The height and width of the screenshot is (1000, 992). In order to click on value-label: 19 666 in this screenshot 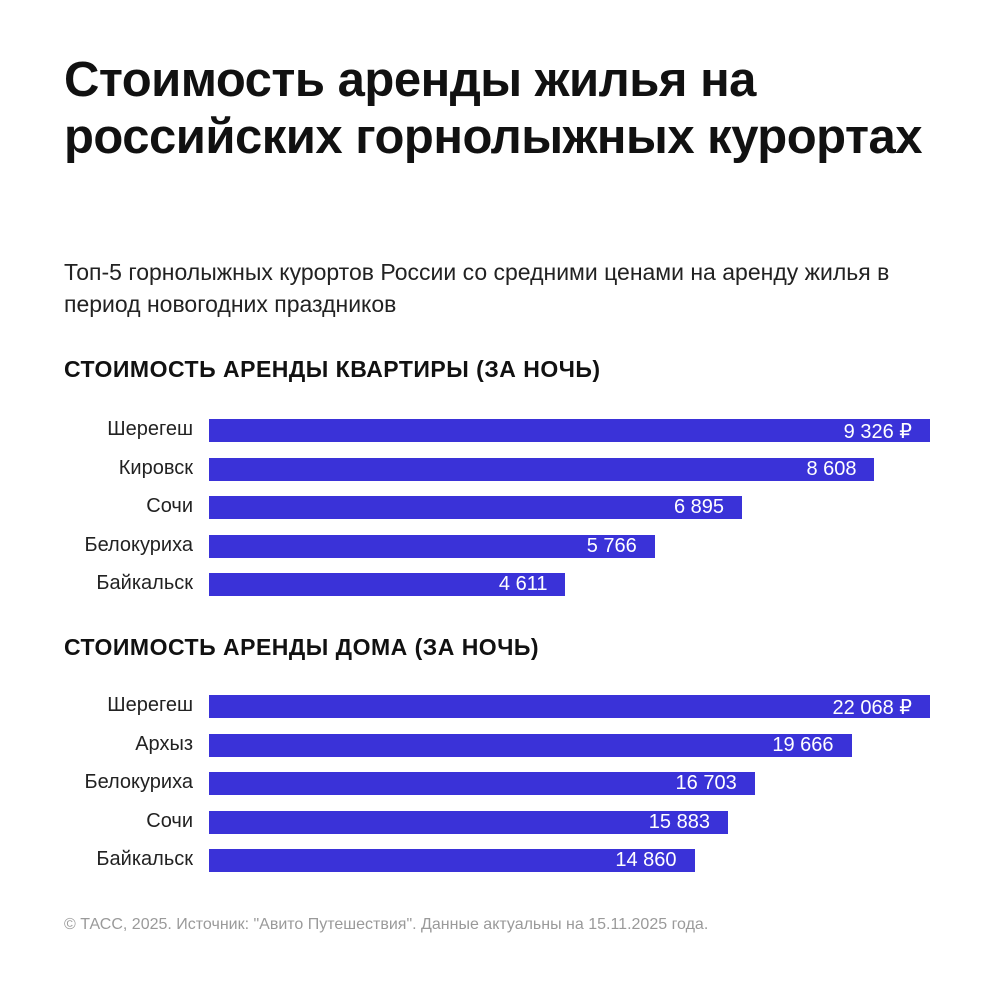, I will do `click(803, 744)`.